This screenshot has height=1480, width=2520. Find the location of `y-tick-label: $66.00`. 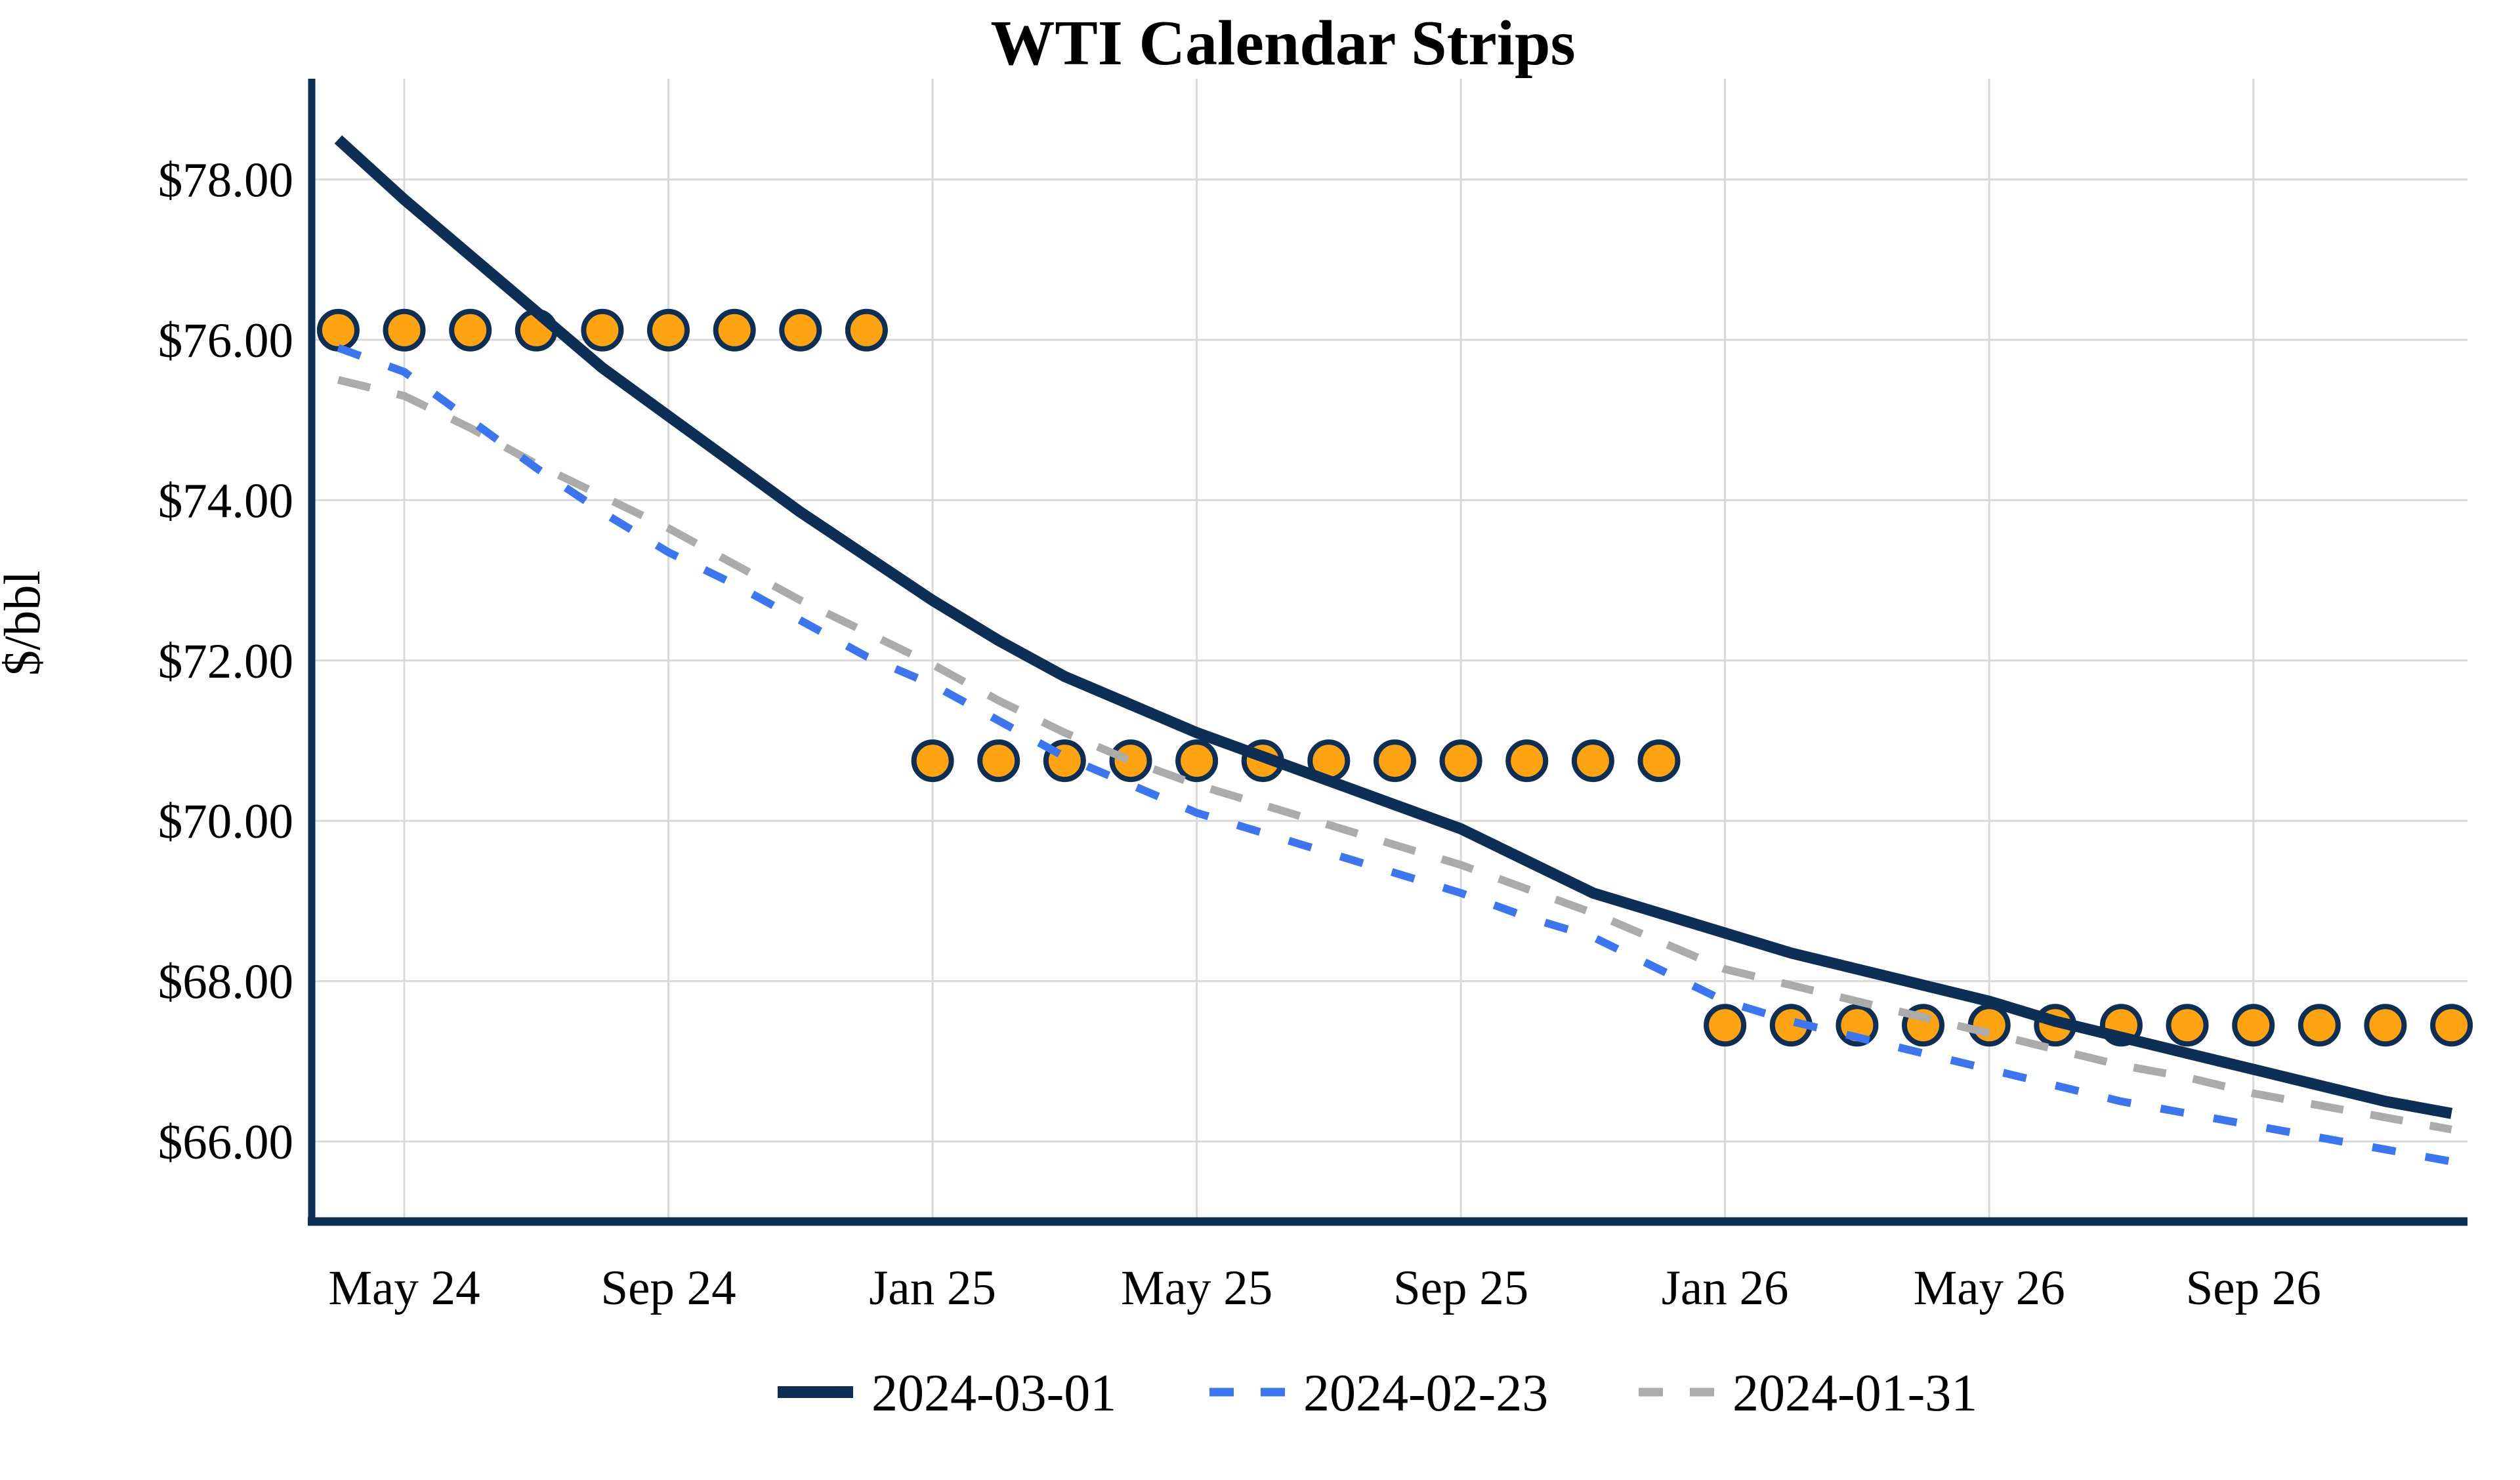

y-tick-label: $66.00 is located at coordinates (225, 1142).